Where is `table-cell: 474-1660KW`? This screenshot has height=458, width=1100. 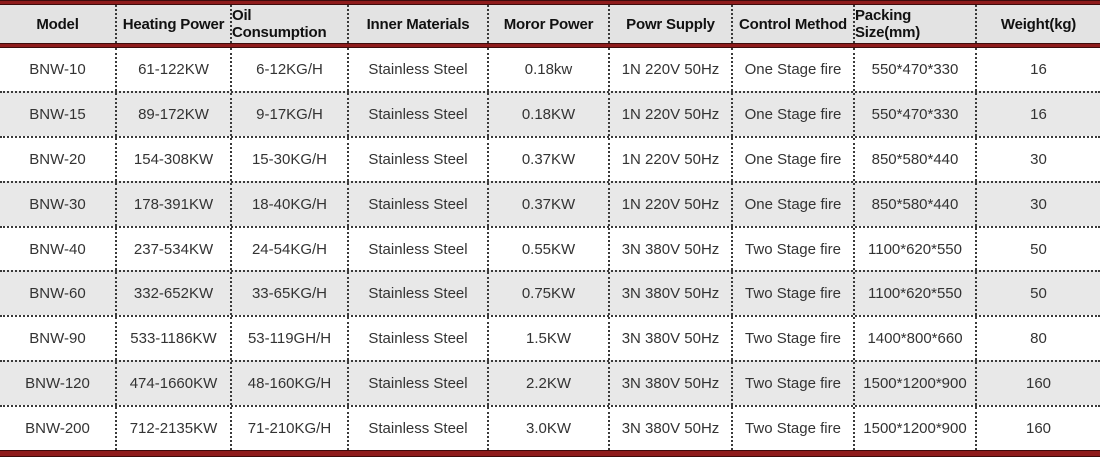 table-cell: 474-1660KW is located at coordinates (174, 384).